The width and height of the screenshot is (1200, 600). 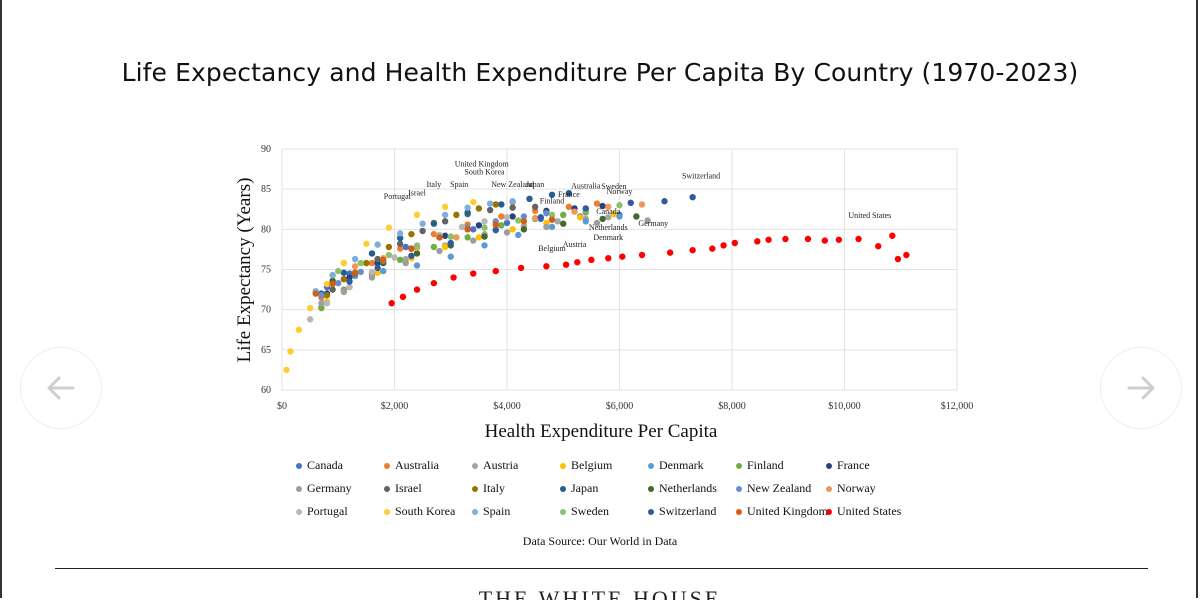 What do you see at coordinates (853, 465) in the screenshot?
I see `legend-label: France` at bounding box center [853, 465].